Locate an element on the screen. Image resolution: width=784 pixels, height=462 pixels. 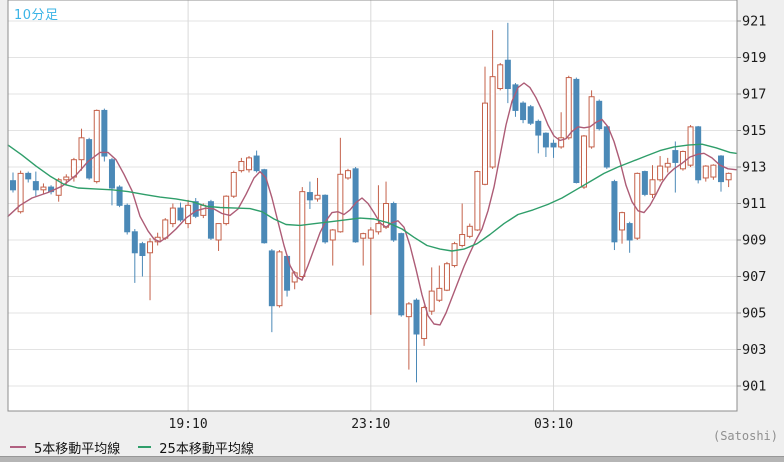
y-axis-label: 919 is located at coordinates (754, 58).